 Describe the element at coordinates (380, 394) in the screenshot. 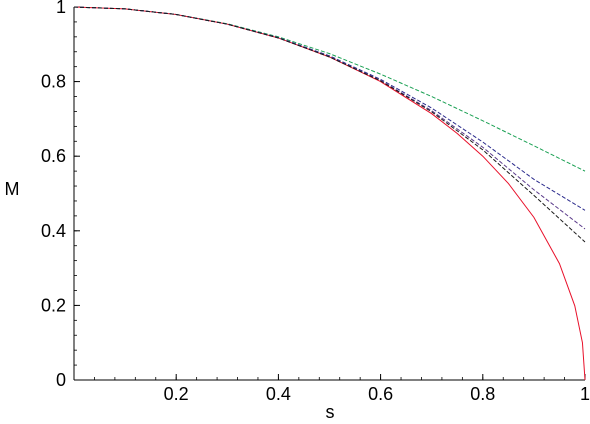

I see `x-tick-label: 0.6` at that location.